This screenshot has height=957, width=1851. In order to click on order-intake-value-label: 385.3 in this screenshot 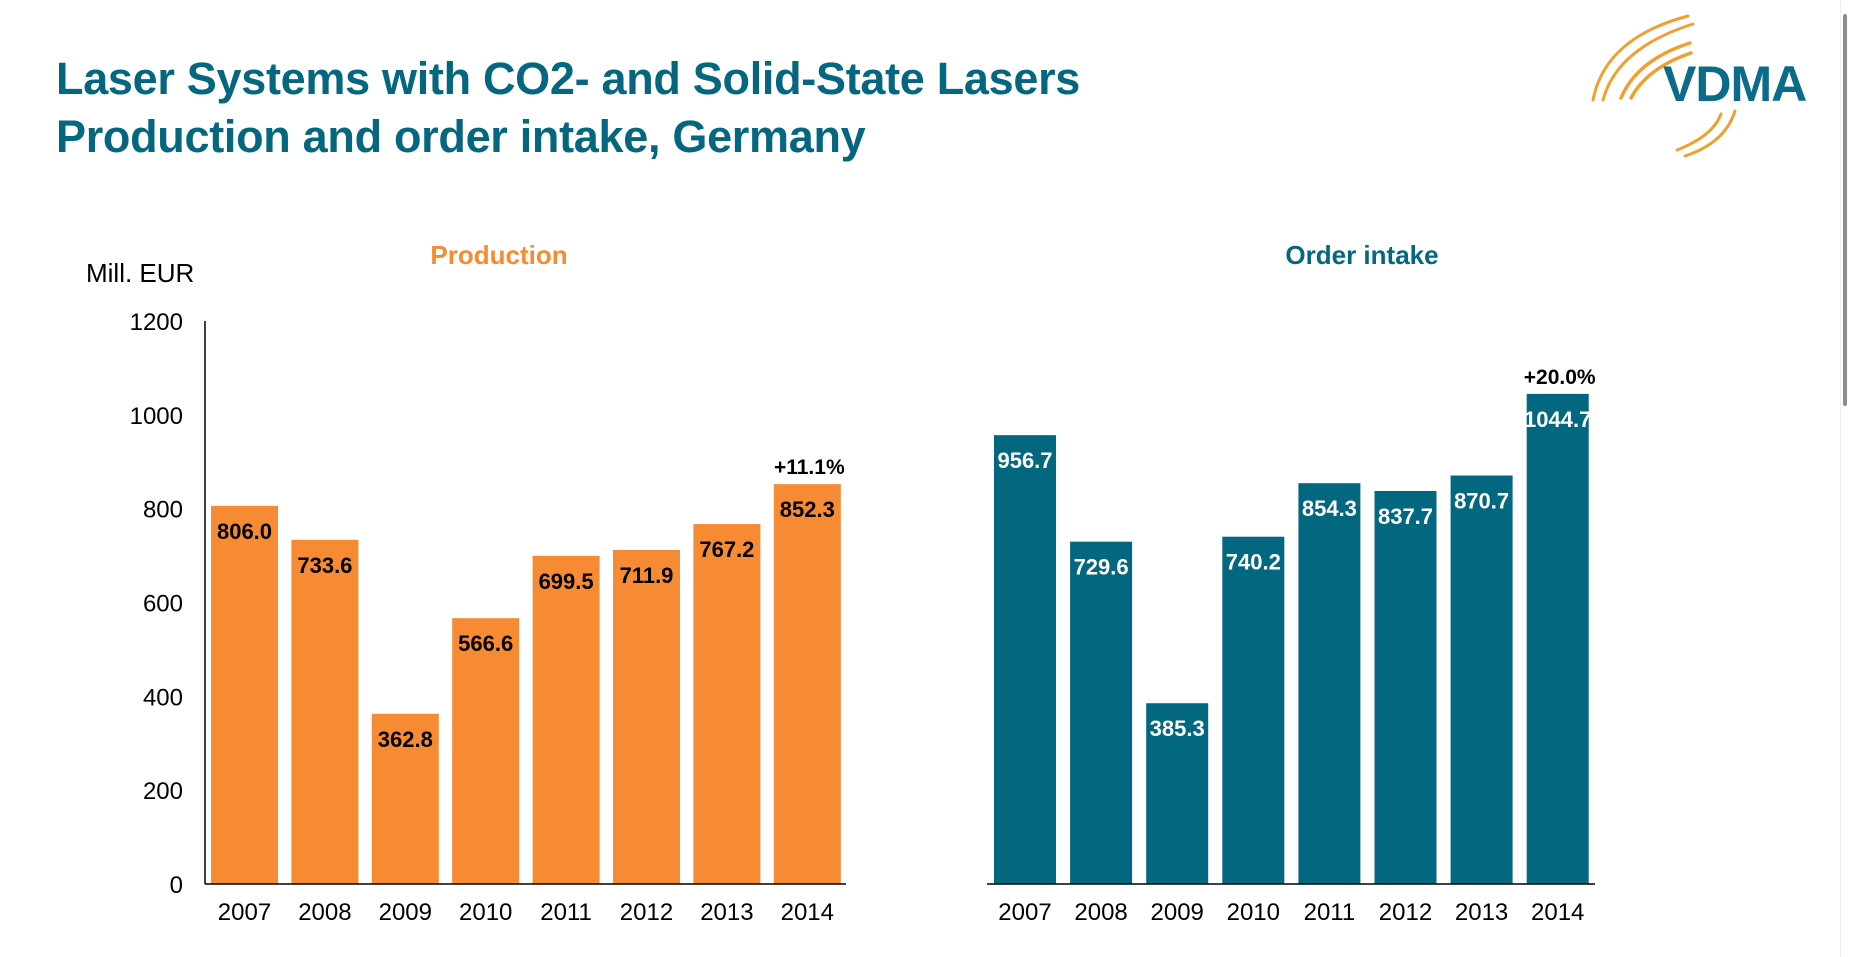, I will do `click(1177, 728)`.